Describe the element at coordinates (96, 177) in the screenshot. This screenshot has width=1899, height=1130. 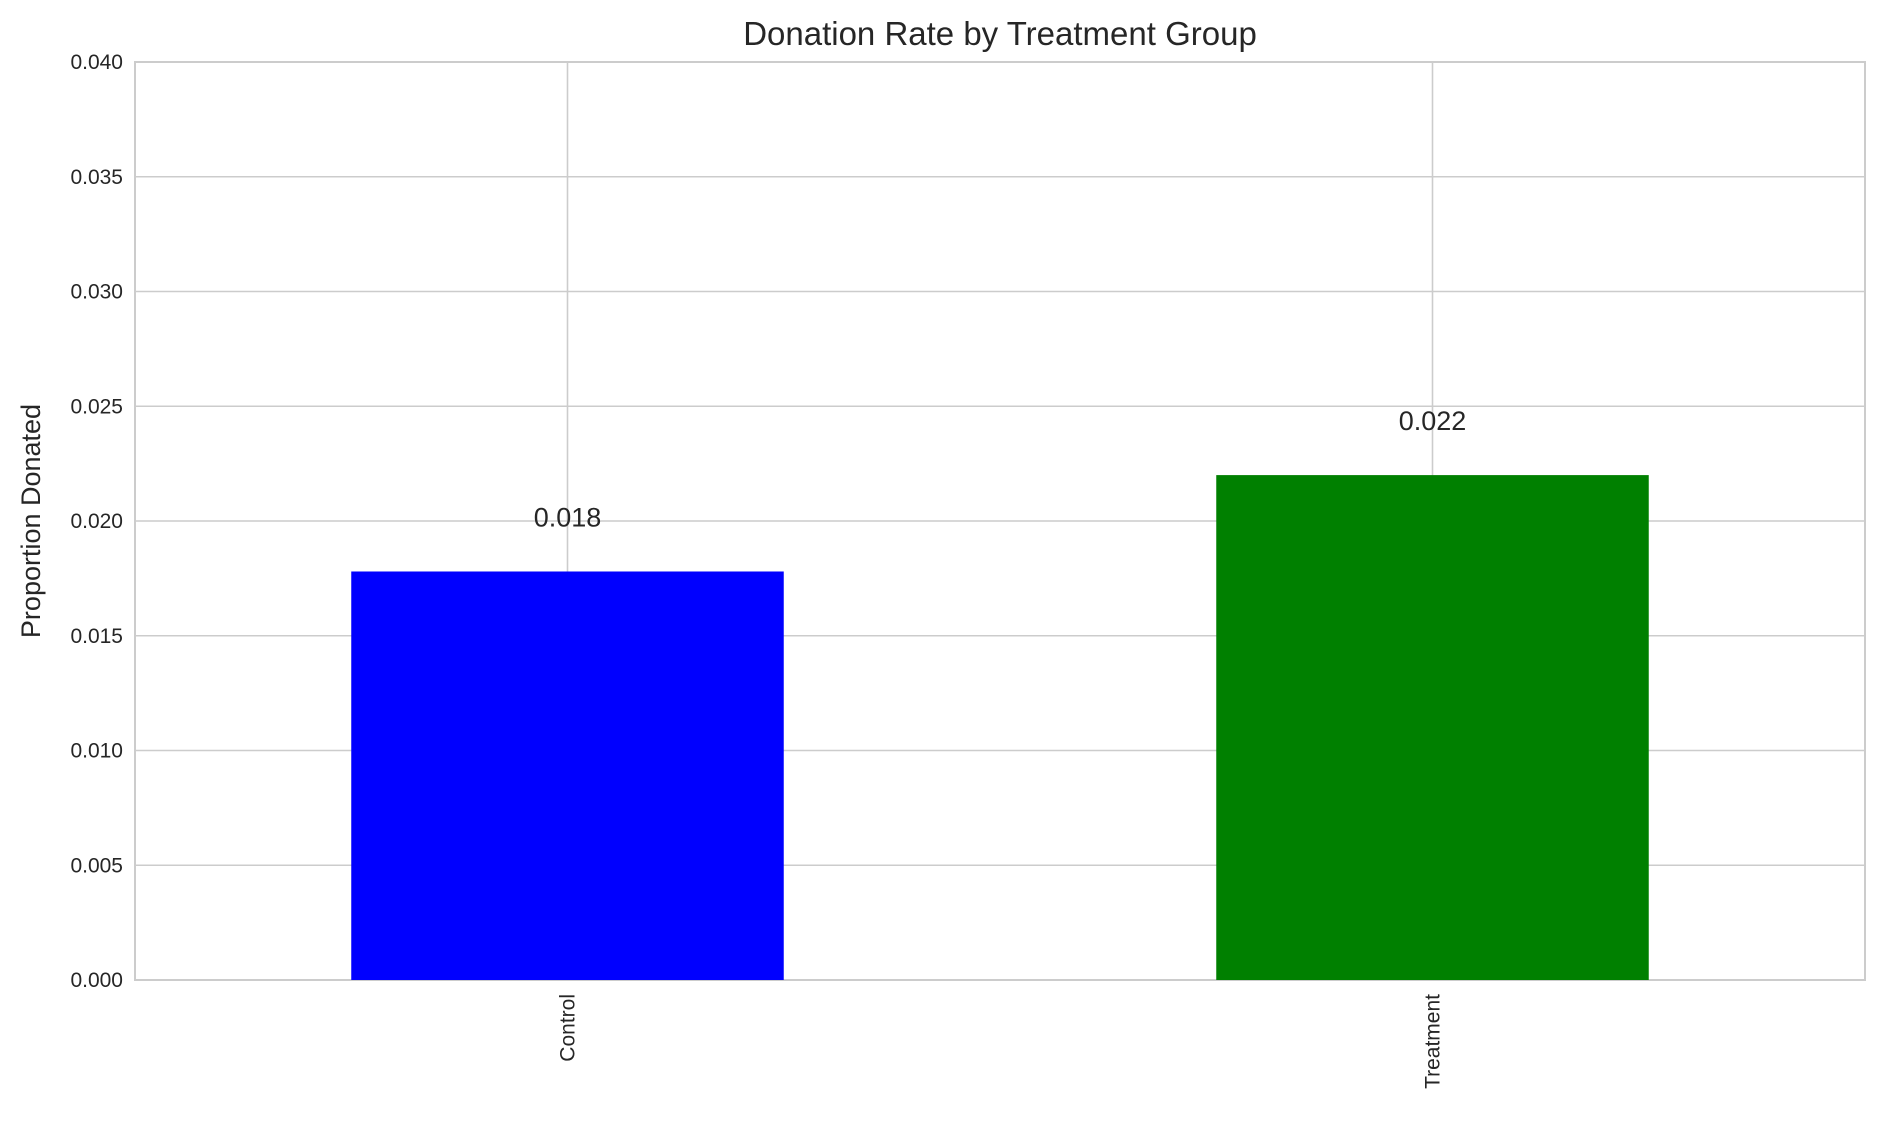
I see `y-tick-label: 0.035` at that location.